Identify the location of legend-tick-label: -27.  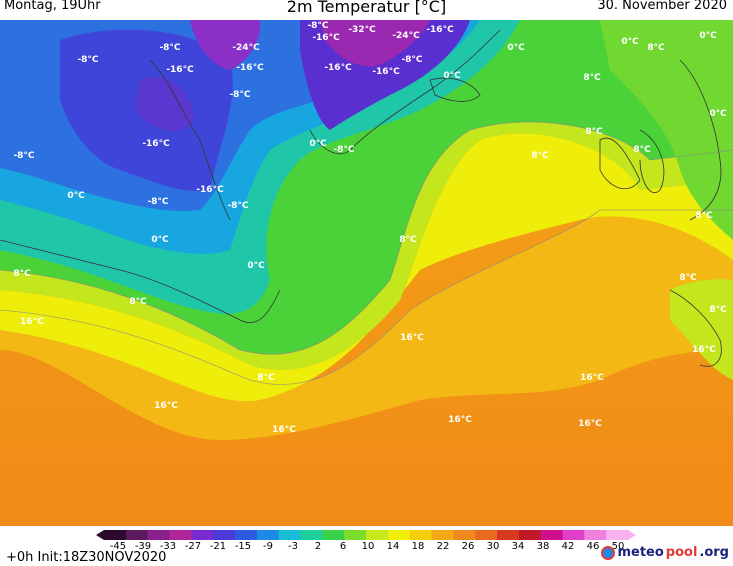
(193, 546).